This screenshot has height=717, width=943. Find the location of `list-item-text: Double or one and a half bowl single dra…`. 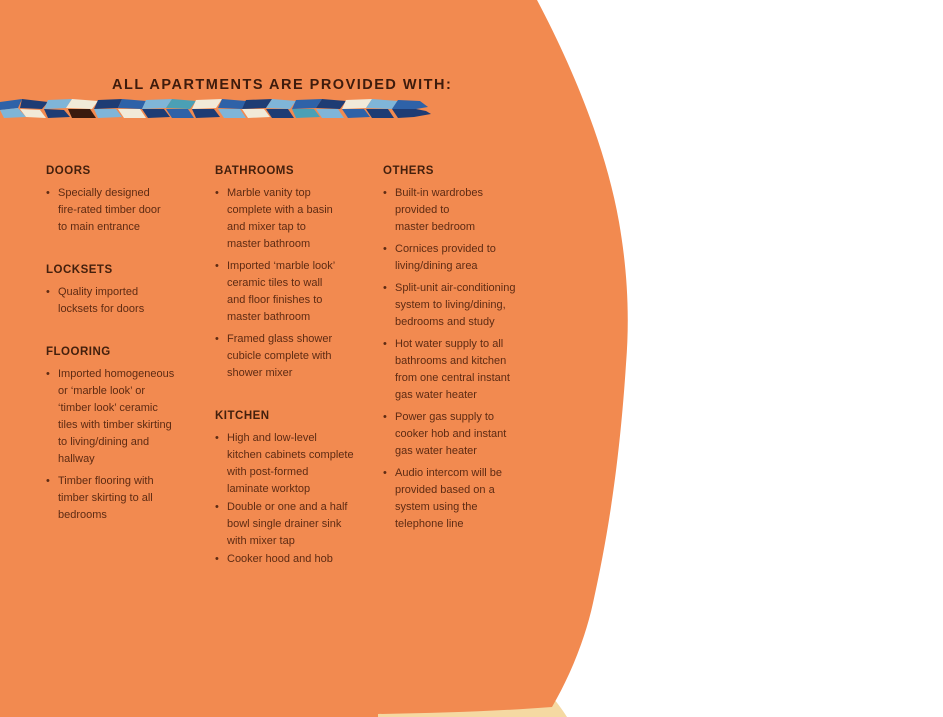

list-item-text: Double or one and a half bowl single dra… is located at coordinates (287, 524).